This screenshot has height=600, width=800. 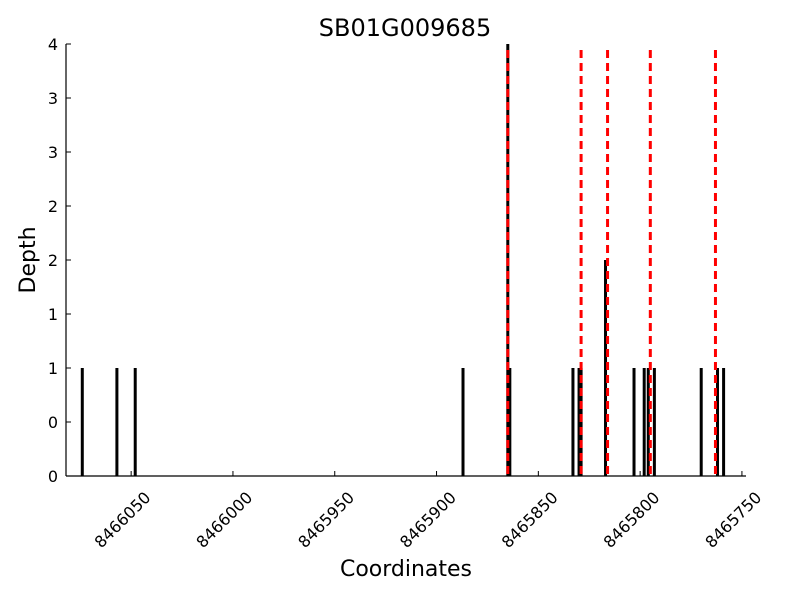 What do you see at coordinates (405, 28) in the screenshot?
I see `chart-title: SB01G009685` at bounding box center [405, 28].